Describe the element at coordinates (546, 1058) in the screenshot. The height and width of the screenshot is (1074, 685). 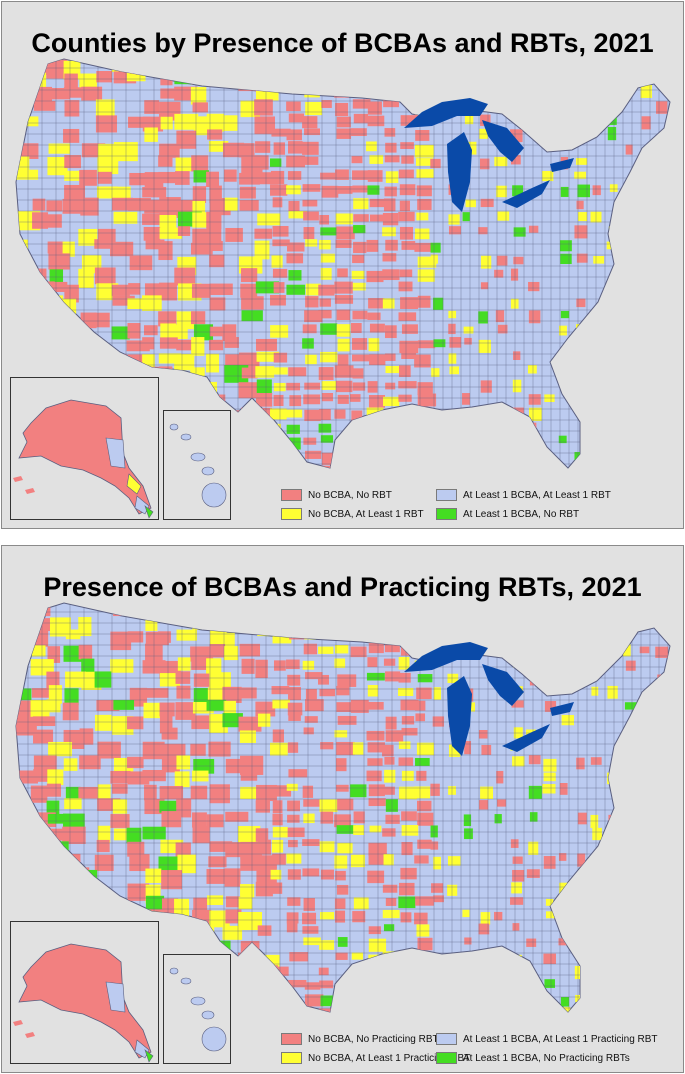
I see `legend-label: At Least 1 BCBA, No Practicing RBTs` at that location.